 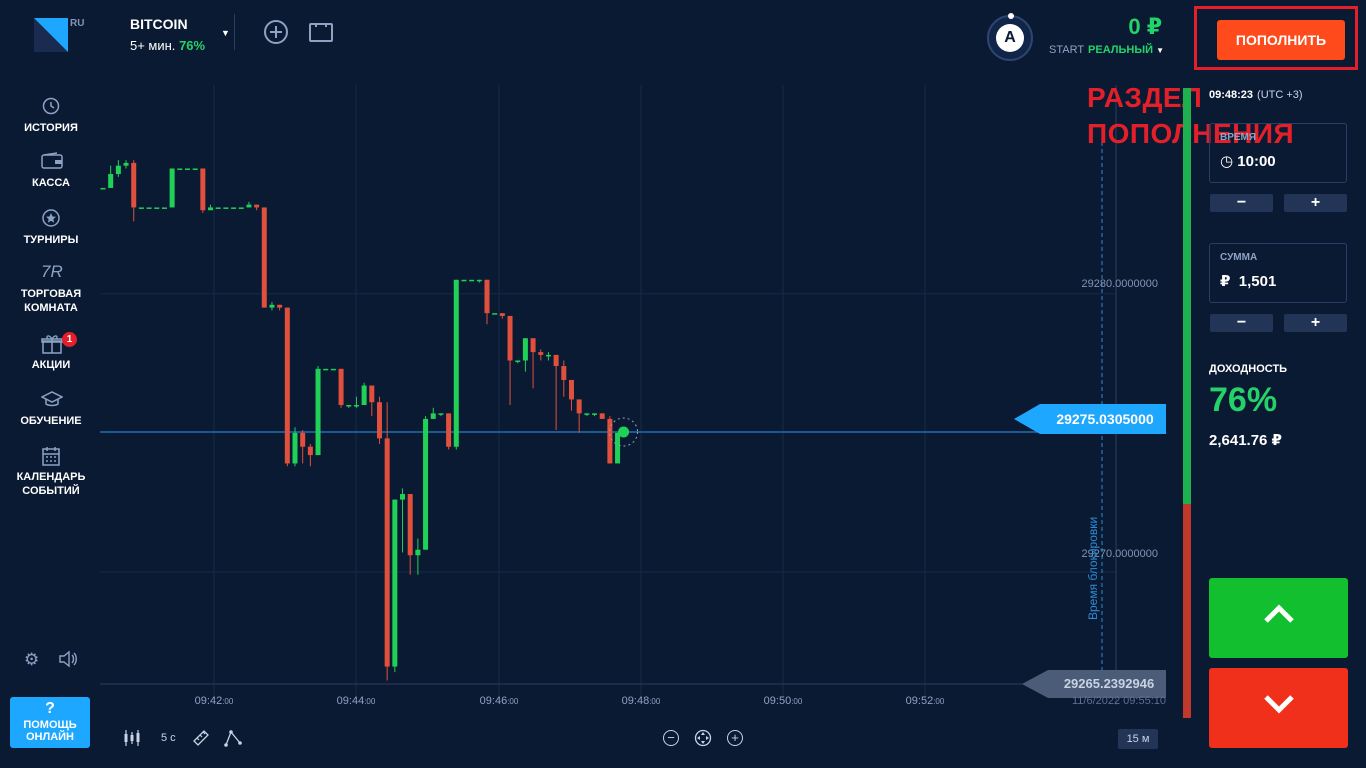 I want to click on annotation-line: РАЗДЕЛ, so click(x=1145, y=97).